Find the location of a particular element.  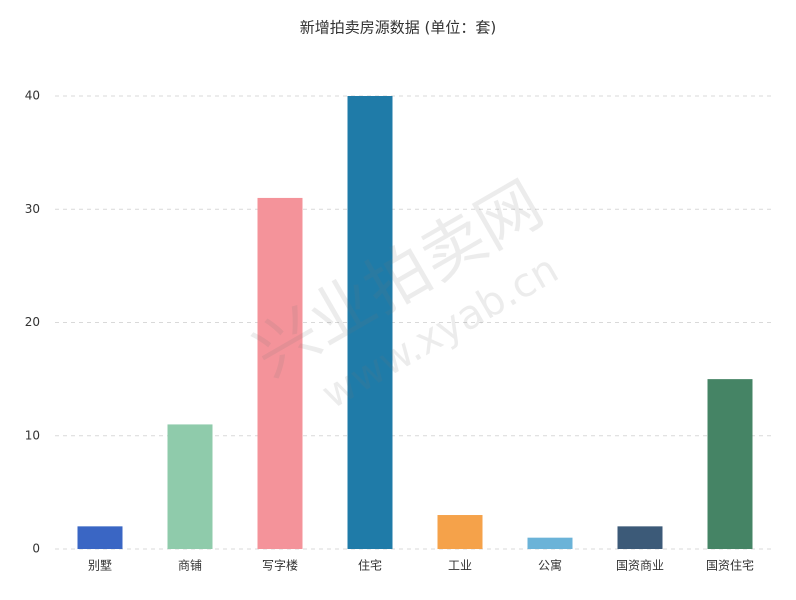

y-tick-label: 40 is located at coordinates (32, 96).